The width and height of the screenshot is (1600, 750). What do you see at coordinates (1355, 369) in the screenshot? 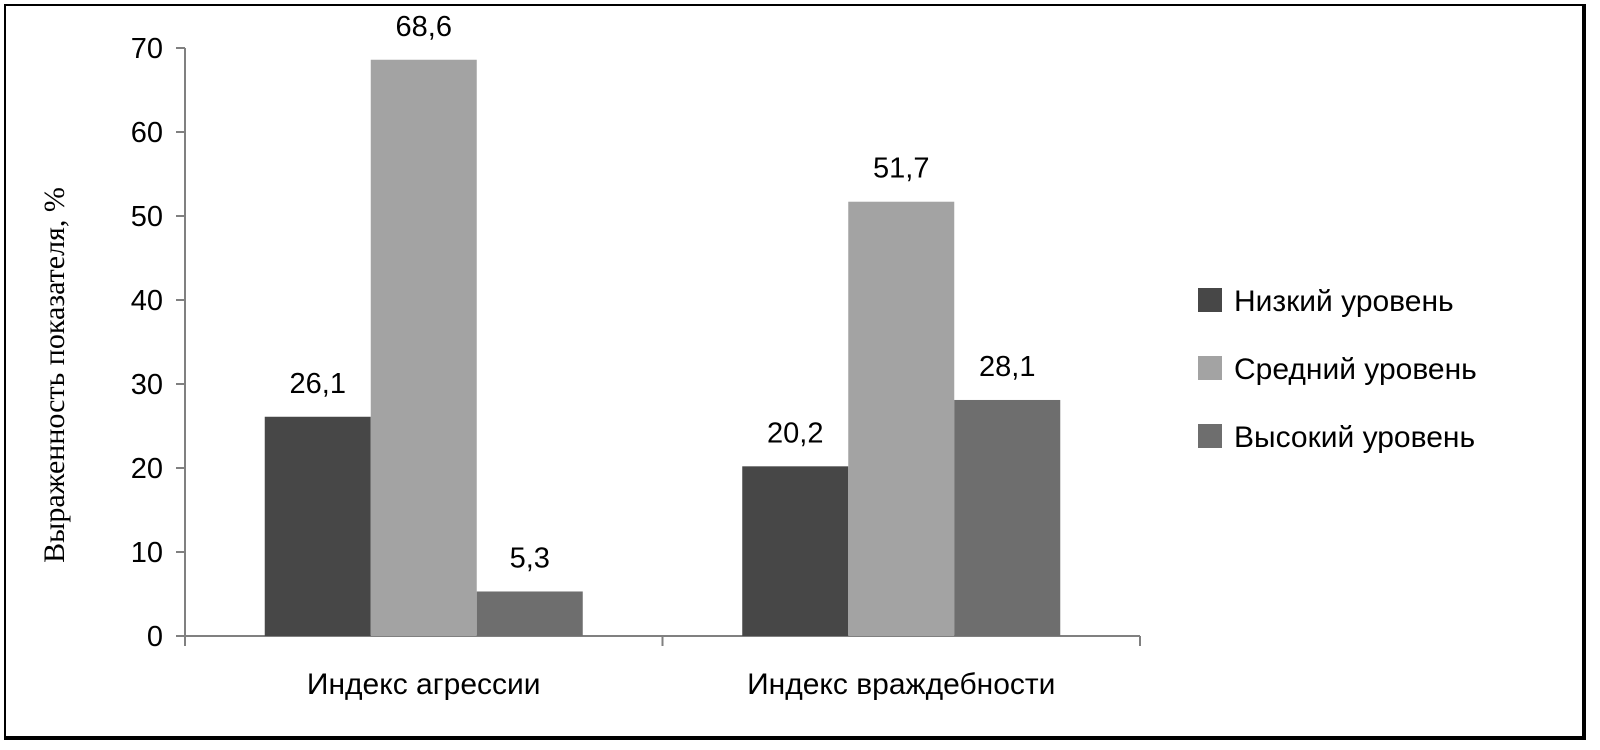
I see `legend-label: Средний уровень` at bounding box center [1355, 369].